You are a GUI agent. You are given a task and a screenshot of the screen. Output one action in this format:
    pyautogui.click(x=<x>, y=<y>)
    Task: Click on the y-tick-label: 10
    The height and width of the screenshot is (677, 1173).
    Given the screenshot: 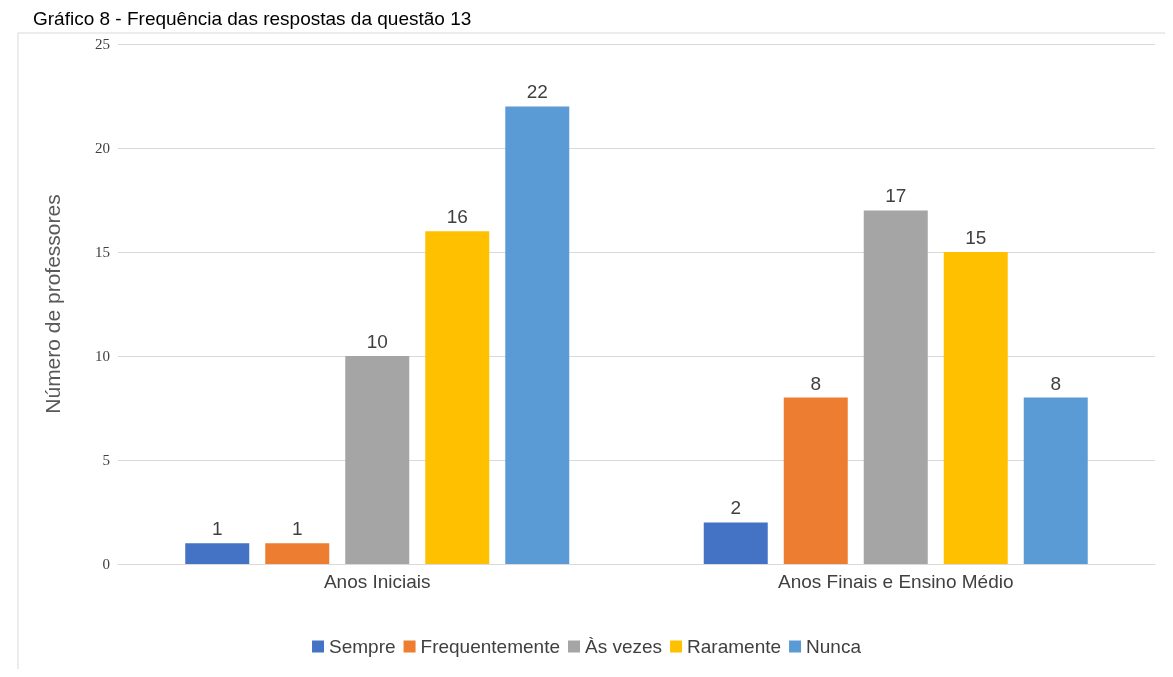 What is the action you would take?
    pyautogui.click(x=102, y=356)
    